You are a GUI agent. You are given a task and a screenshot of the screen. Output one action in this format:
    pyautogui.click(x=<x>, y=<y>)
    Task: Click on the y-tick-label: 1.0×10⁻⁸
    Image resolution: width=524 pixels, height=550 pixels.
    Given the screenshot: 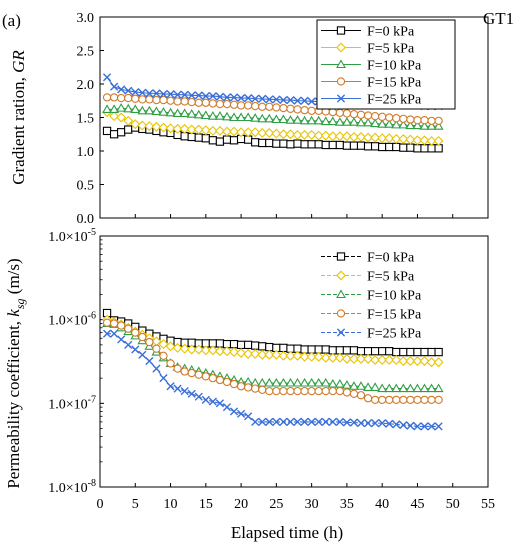 What is the action you would take?
    pyautogui.click(x=72, y=487)
    